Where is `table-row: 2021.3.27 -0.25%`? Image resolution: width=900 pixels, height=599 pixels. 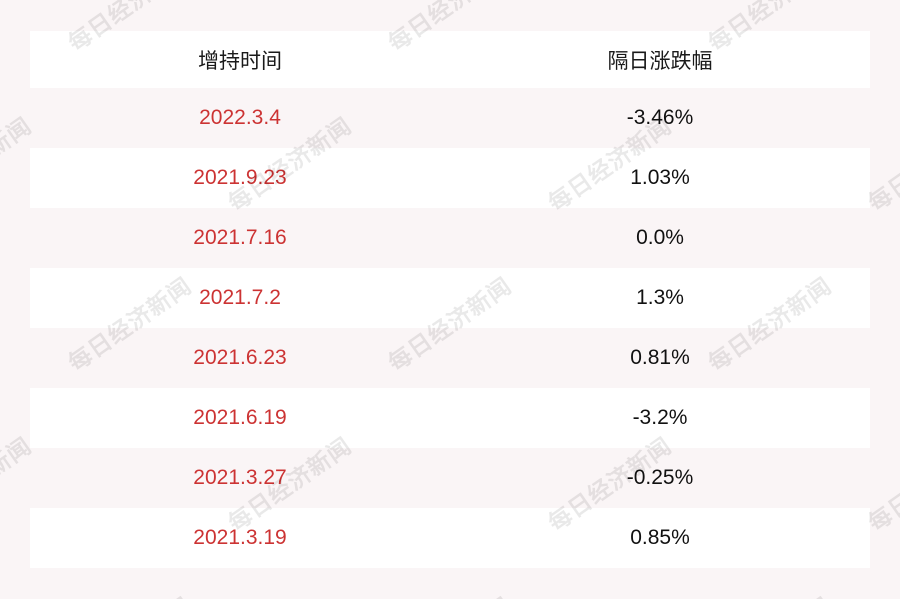
table-row: 2021.3.27 -0.25% is located at coordinates (450, 478).